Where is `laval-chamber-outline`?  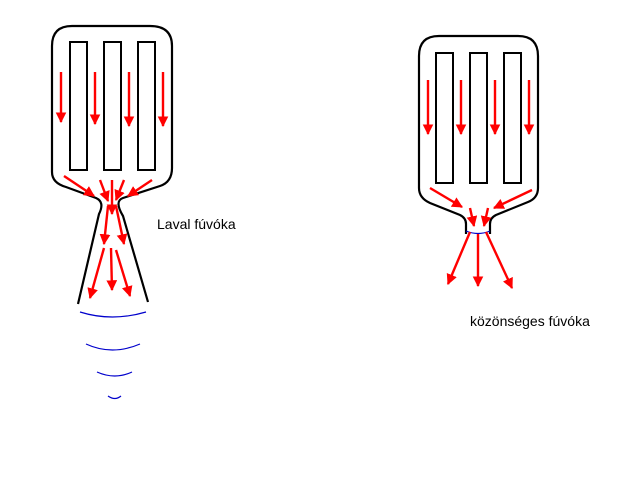
laval-chamber-outline is located at coordinates (112, 163).